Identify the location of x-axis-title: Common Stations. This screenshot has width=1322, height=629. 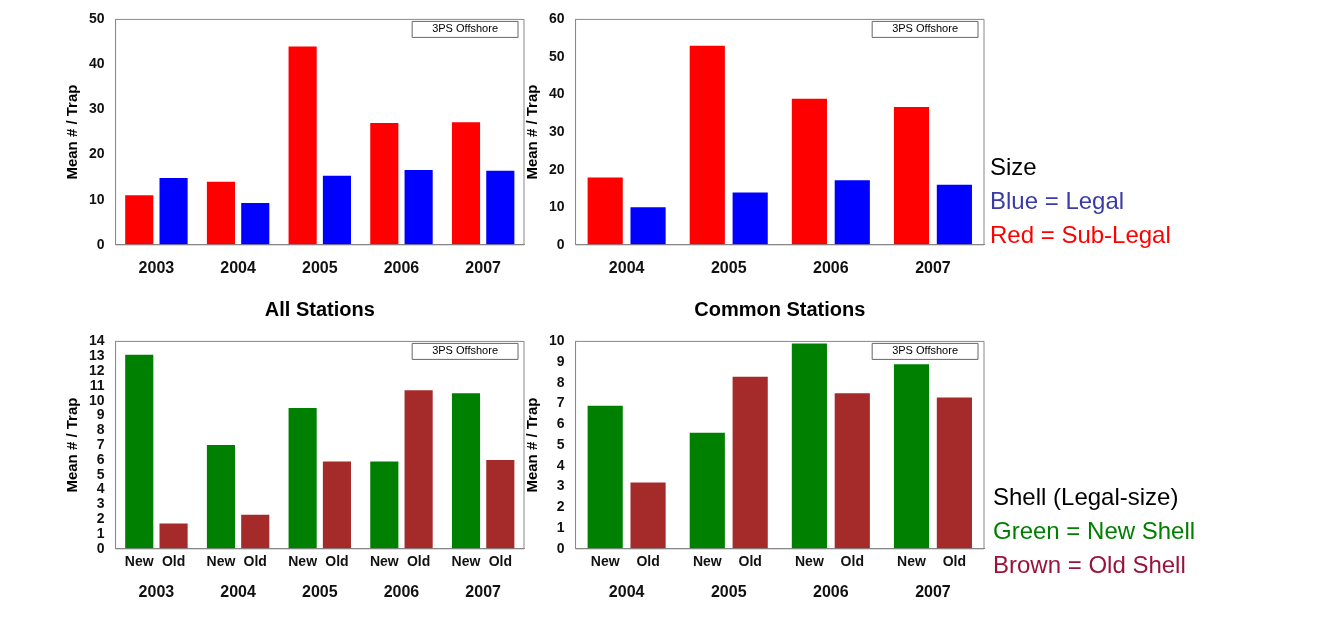
(780, 308).